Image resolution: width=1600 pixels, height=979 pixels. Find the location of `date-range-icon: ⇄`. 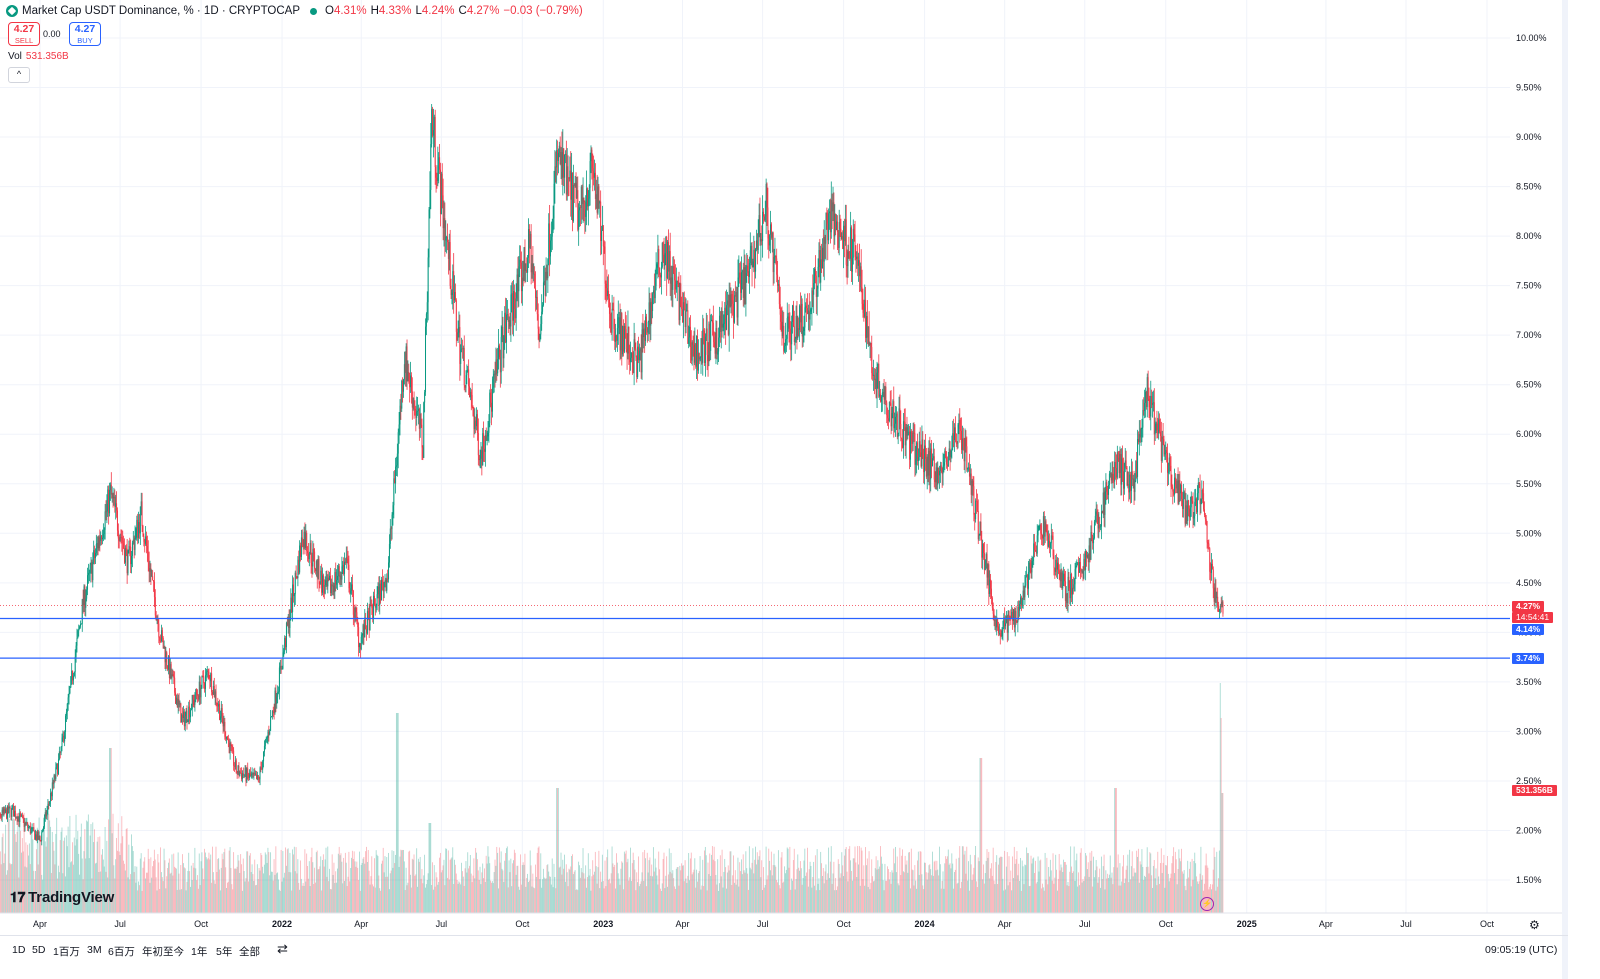

date-range-icon: ⇄ is located at coordinates (282, 948).